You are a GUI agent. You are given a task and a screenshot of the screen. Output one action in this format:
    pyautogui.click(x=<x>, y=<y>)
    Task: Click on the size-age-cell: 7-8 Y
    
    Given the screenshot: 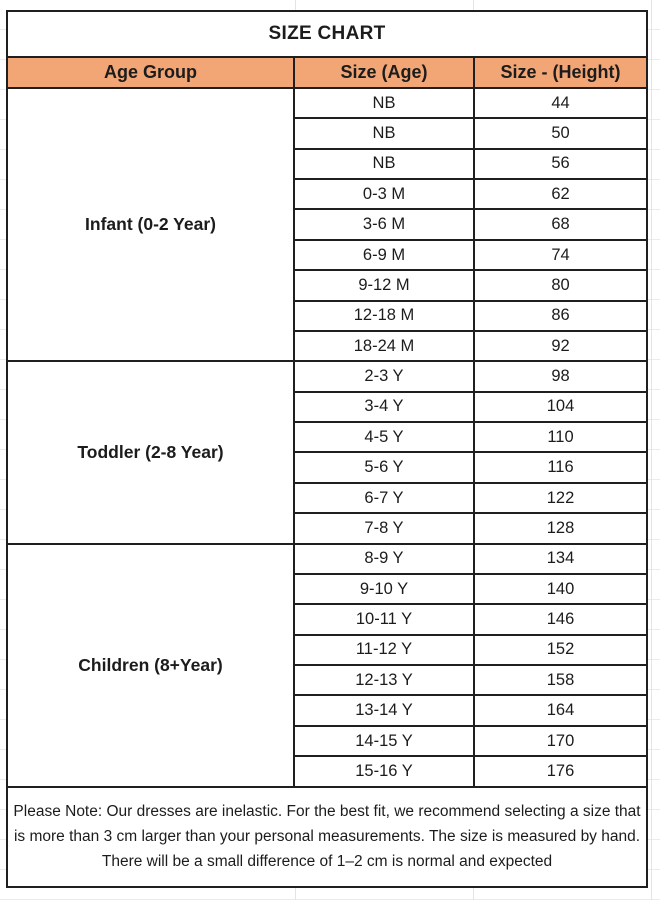 What is the action you would take?
    pyautogui.click(x=384, y=528)
    